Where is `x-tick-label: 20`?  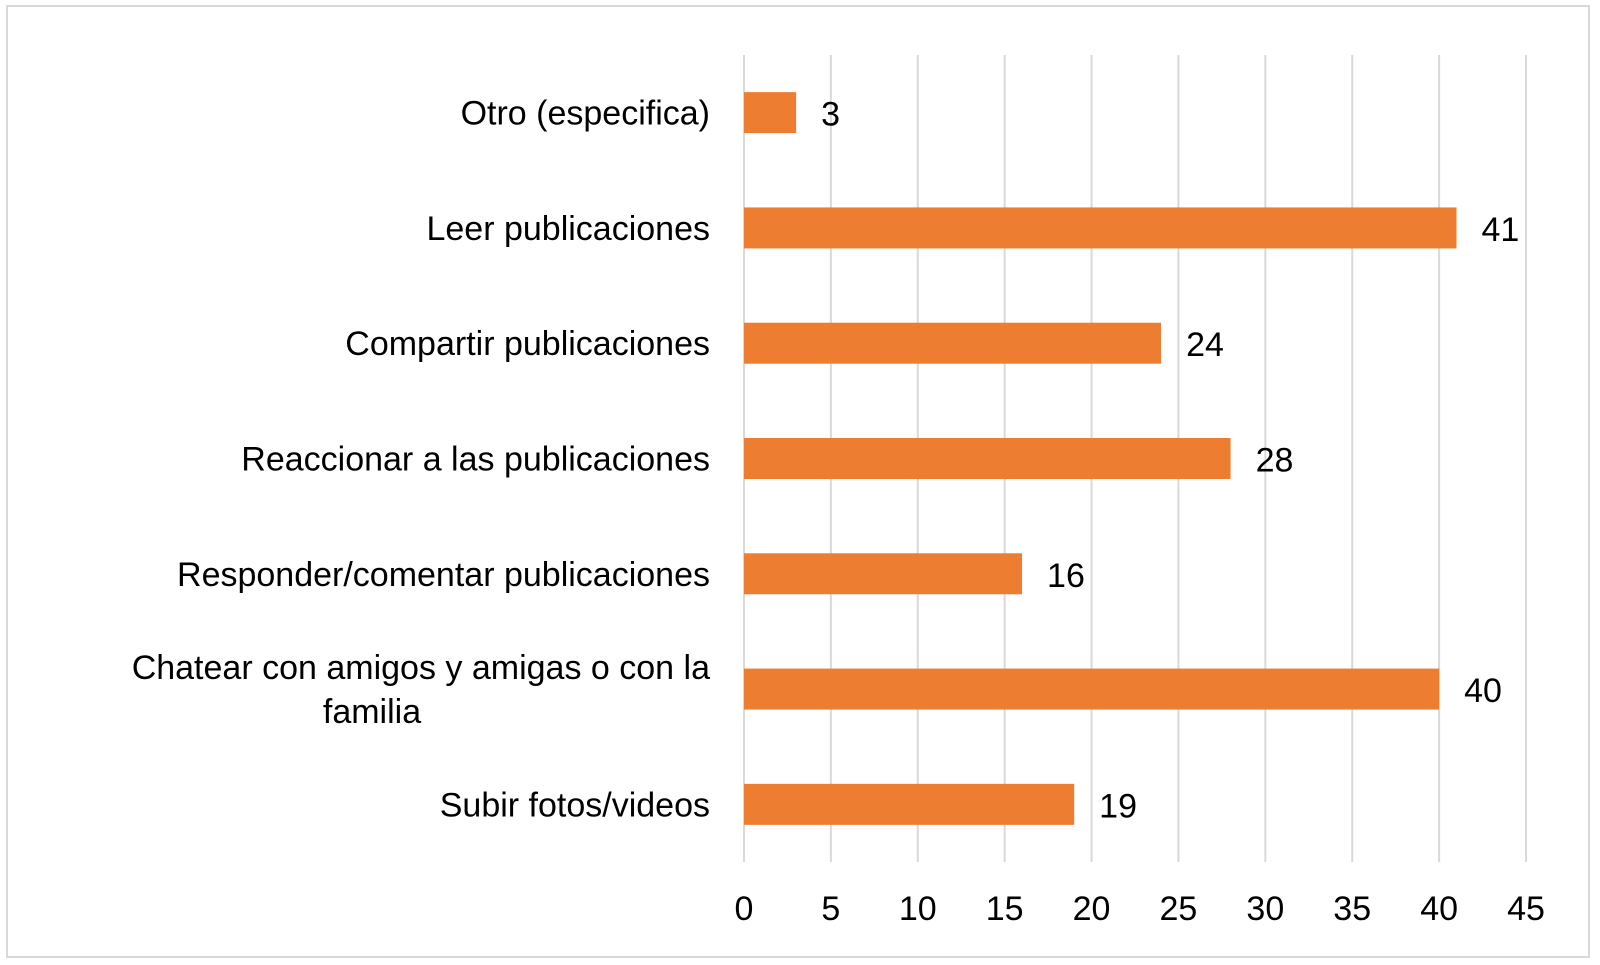
x-tick-label: 20 is located at coordinates (1092, 909).